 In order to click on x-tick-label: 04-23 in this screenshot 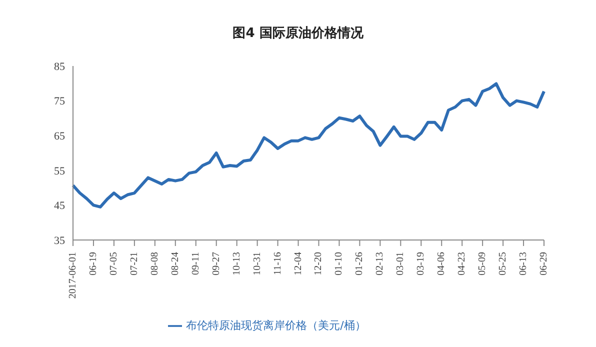, I will do `click(462, 264)`.